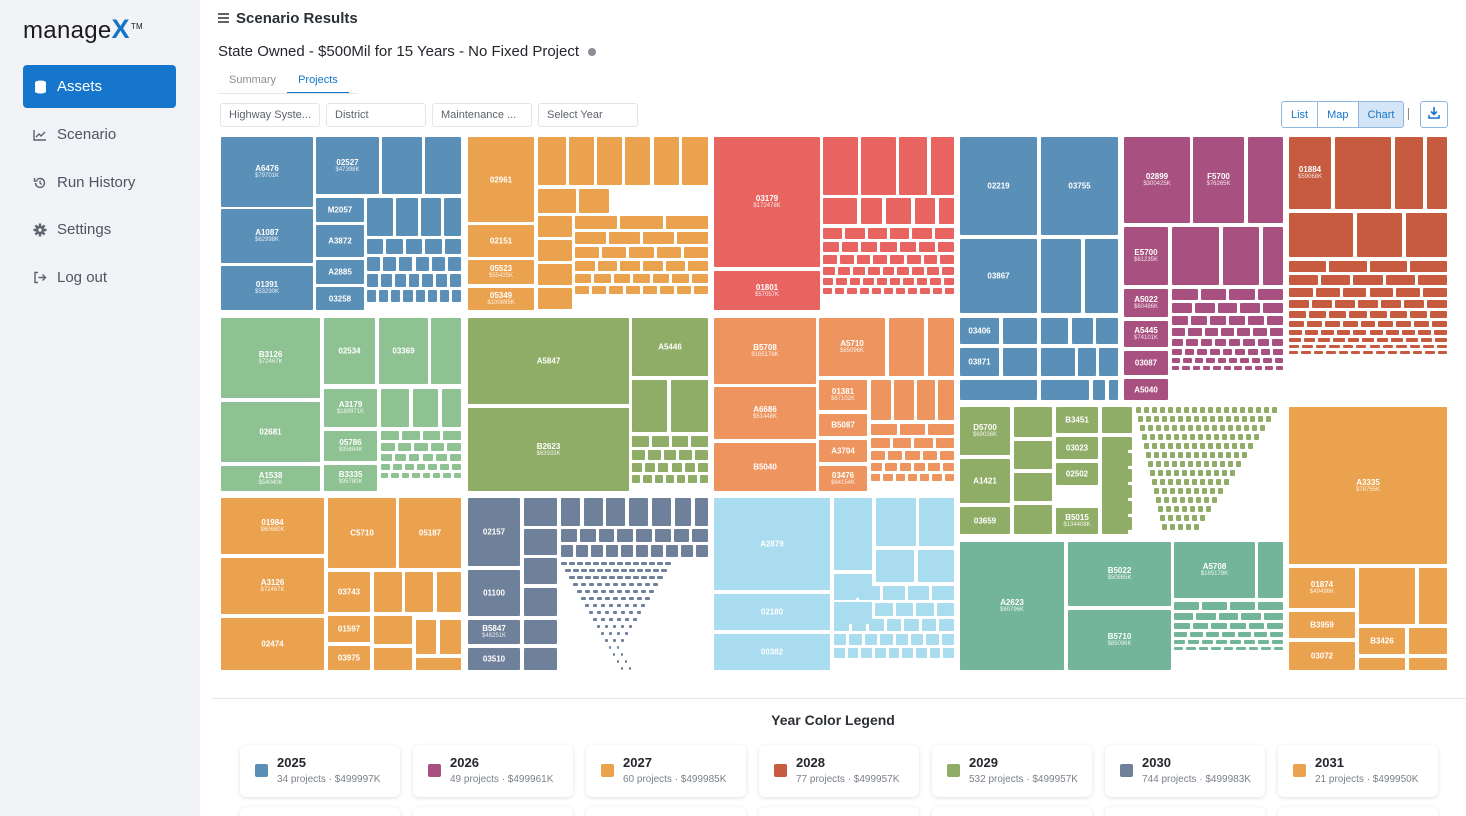  What do you see at coordinates (1077, 521) in the screenshot?
I see `treemap-tile: B5015 $134408K` at bounding box center [1077, 521].